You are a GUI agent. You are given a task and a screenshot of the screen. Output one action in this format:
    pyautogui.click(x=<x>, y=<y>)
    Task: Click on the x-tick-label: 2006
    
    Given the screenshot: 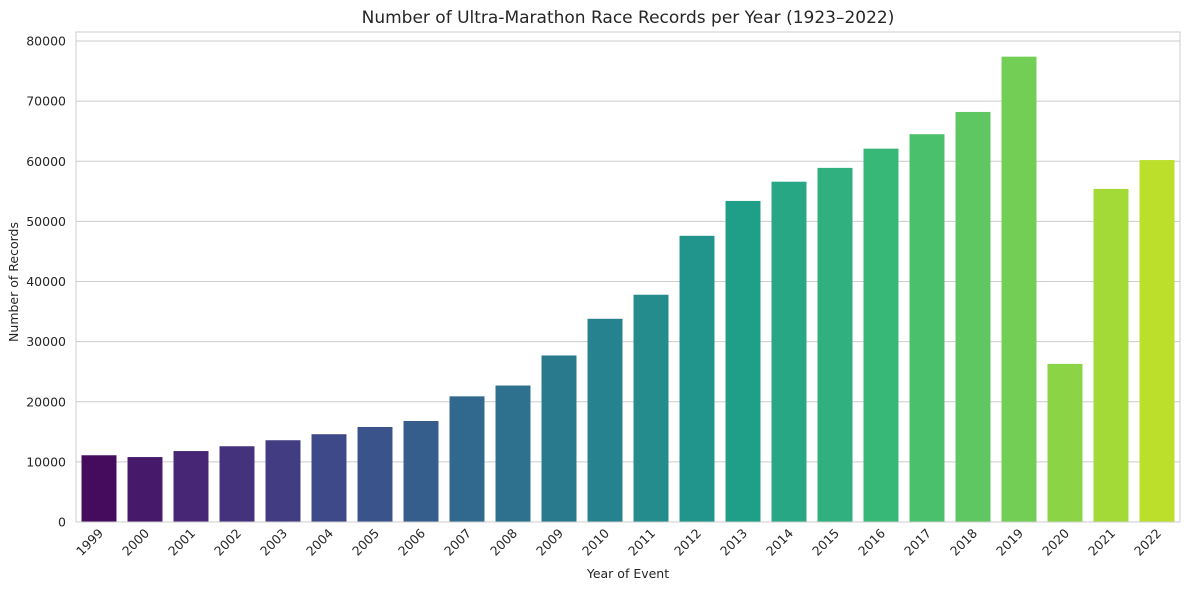 What is the action you would take?
    pyautogui.click(x=411, y=541)
    